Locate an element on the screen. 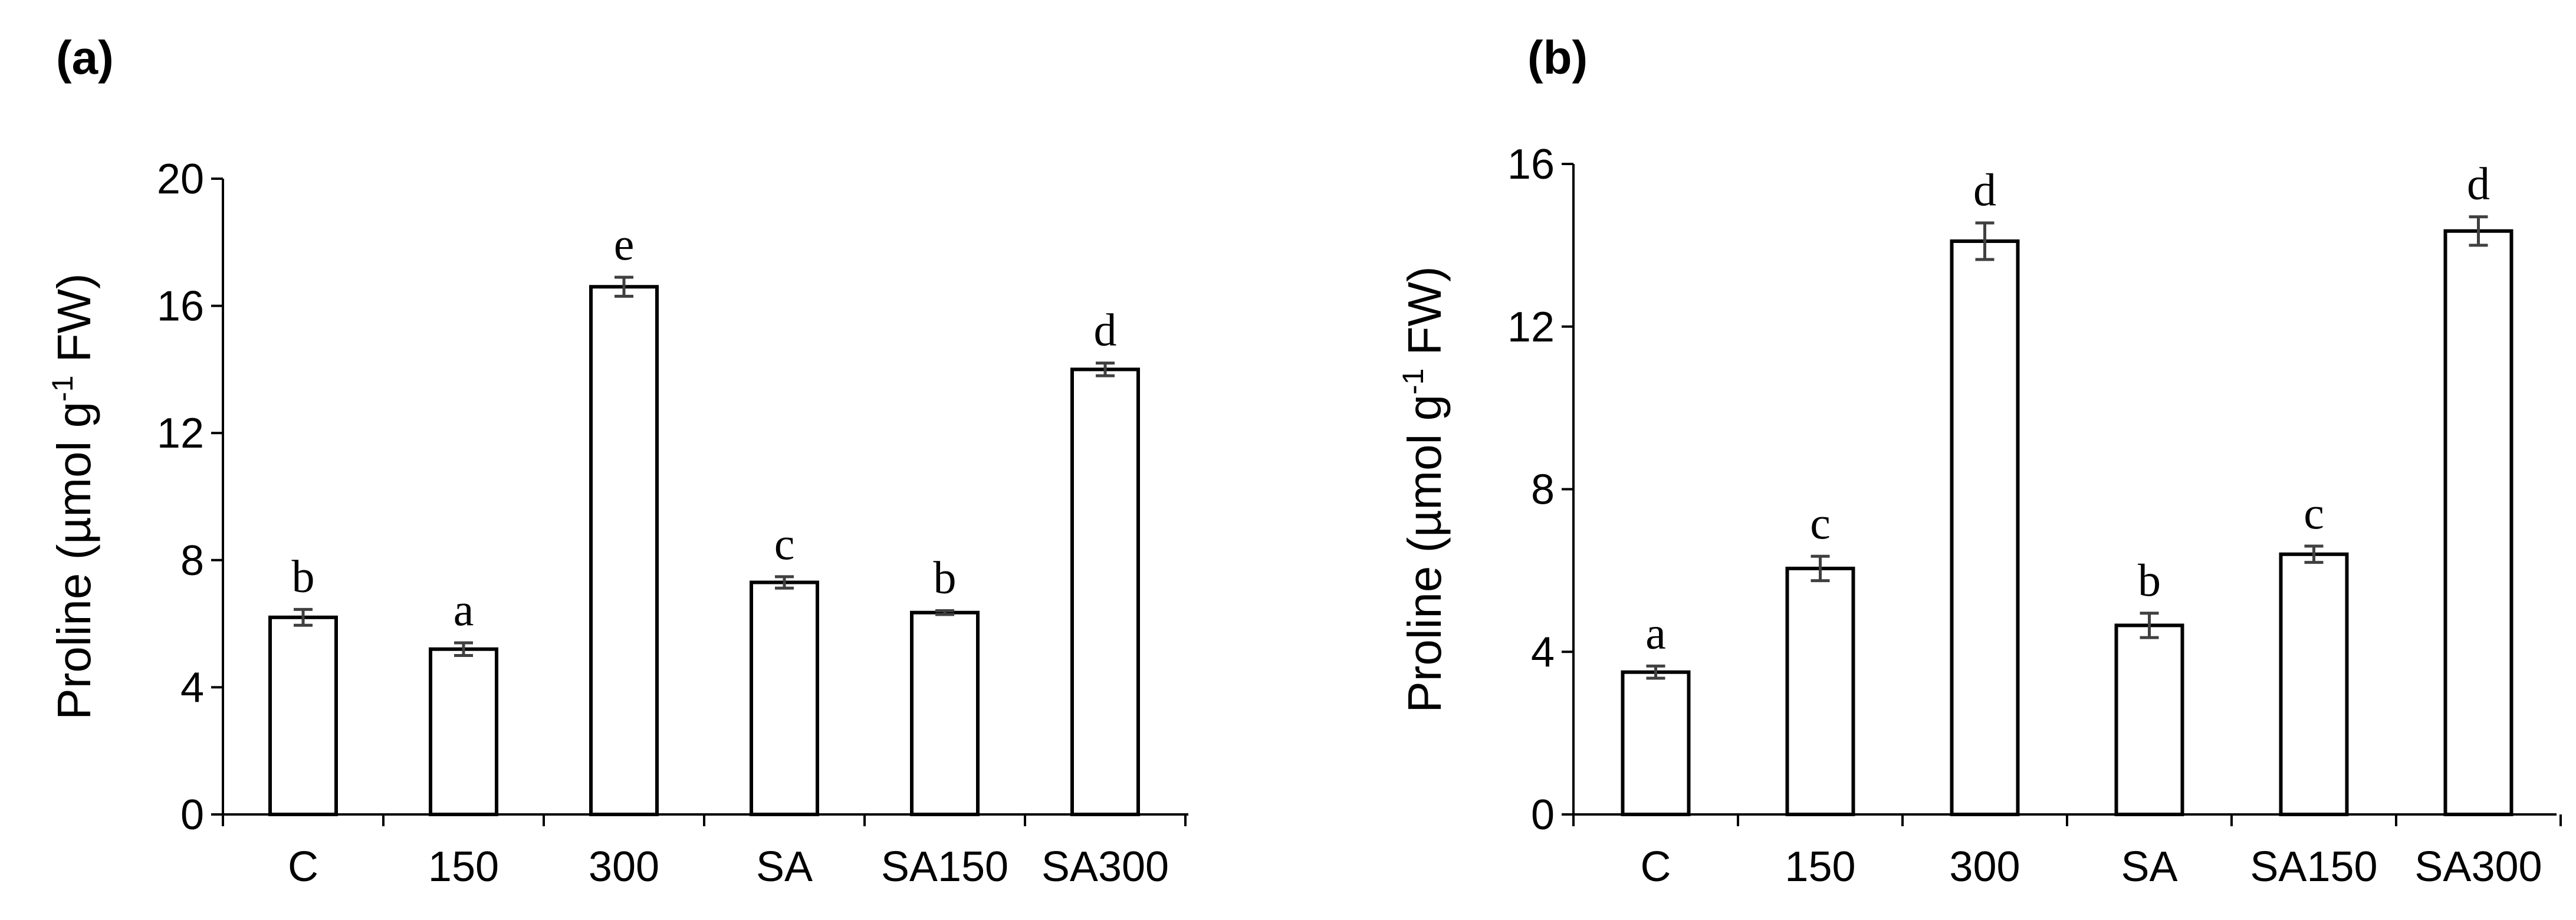  y-tick-label: 20 is located at coordinates (181, 179).